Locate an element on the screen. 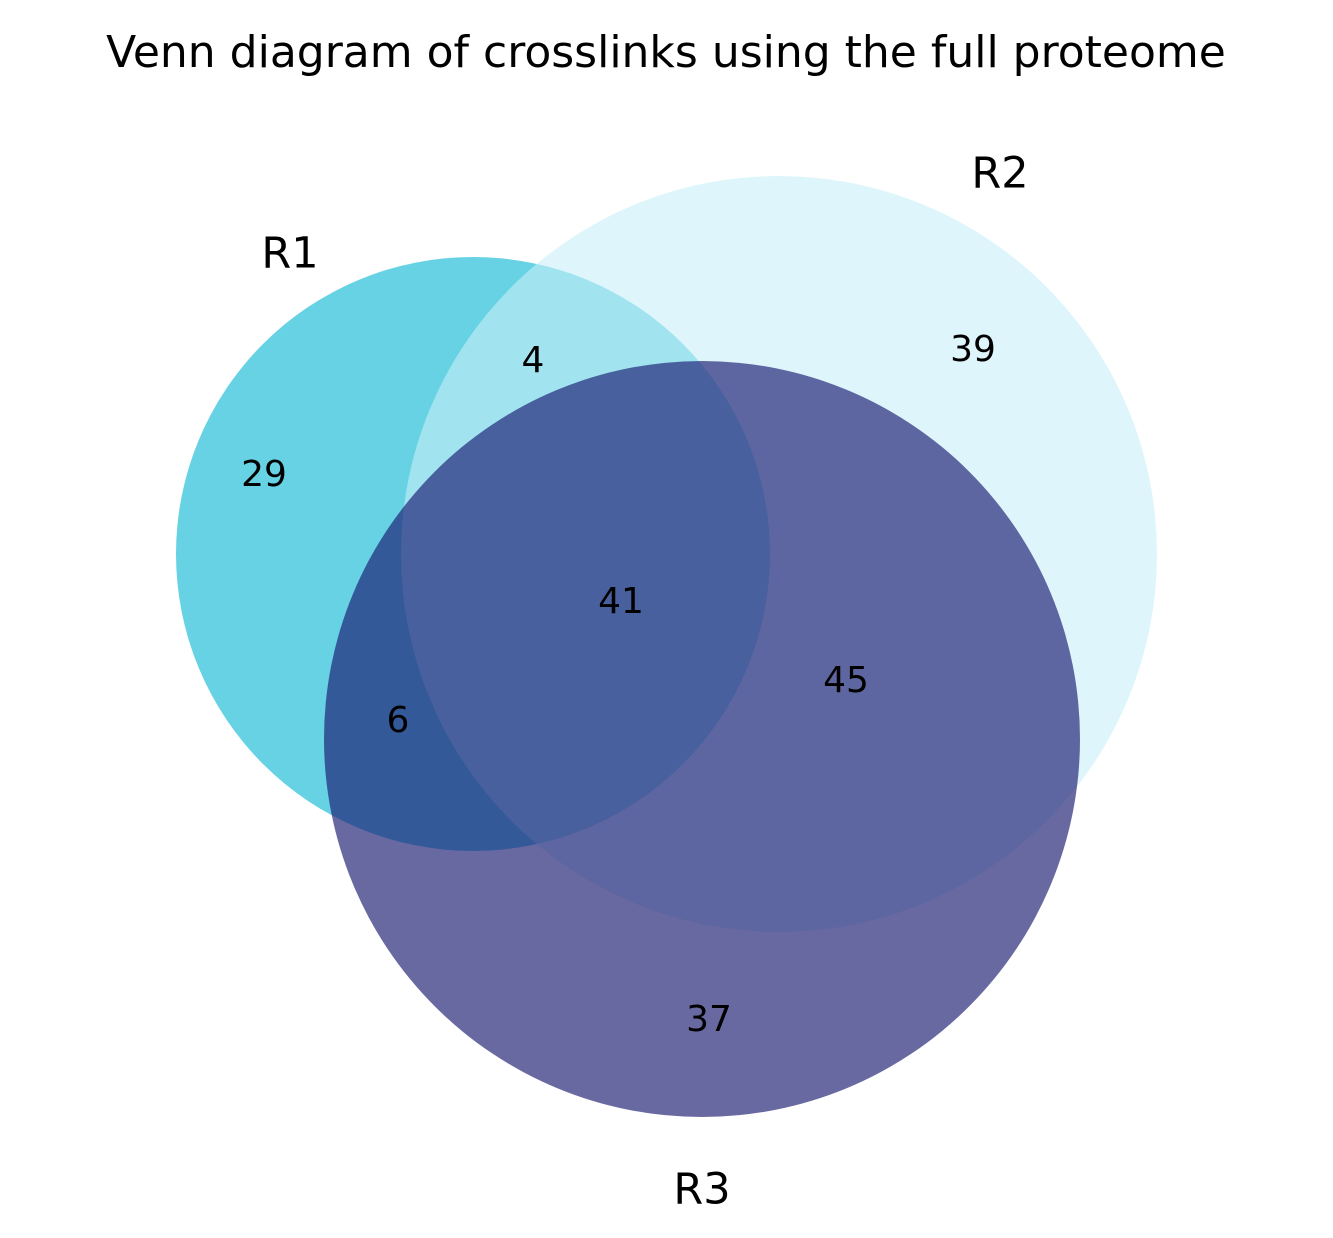 This screenshot has height=1238, width=1333. region-count-r2: 39 is located at coordinates (973, 349).